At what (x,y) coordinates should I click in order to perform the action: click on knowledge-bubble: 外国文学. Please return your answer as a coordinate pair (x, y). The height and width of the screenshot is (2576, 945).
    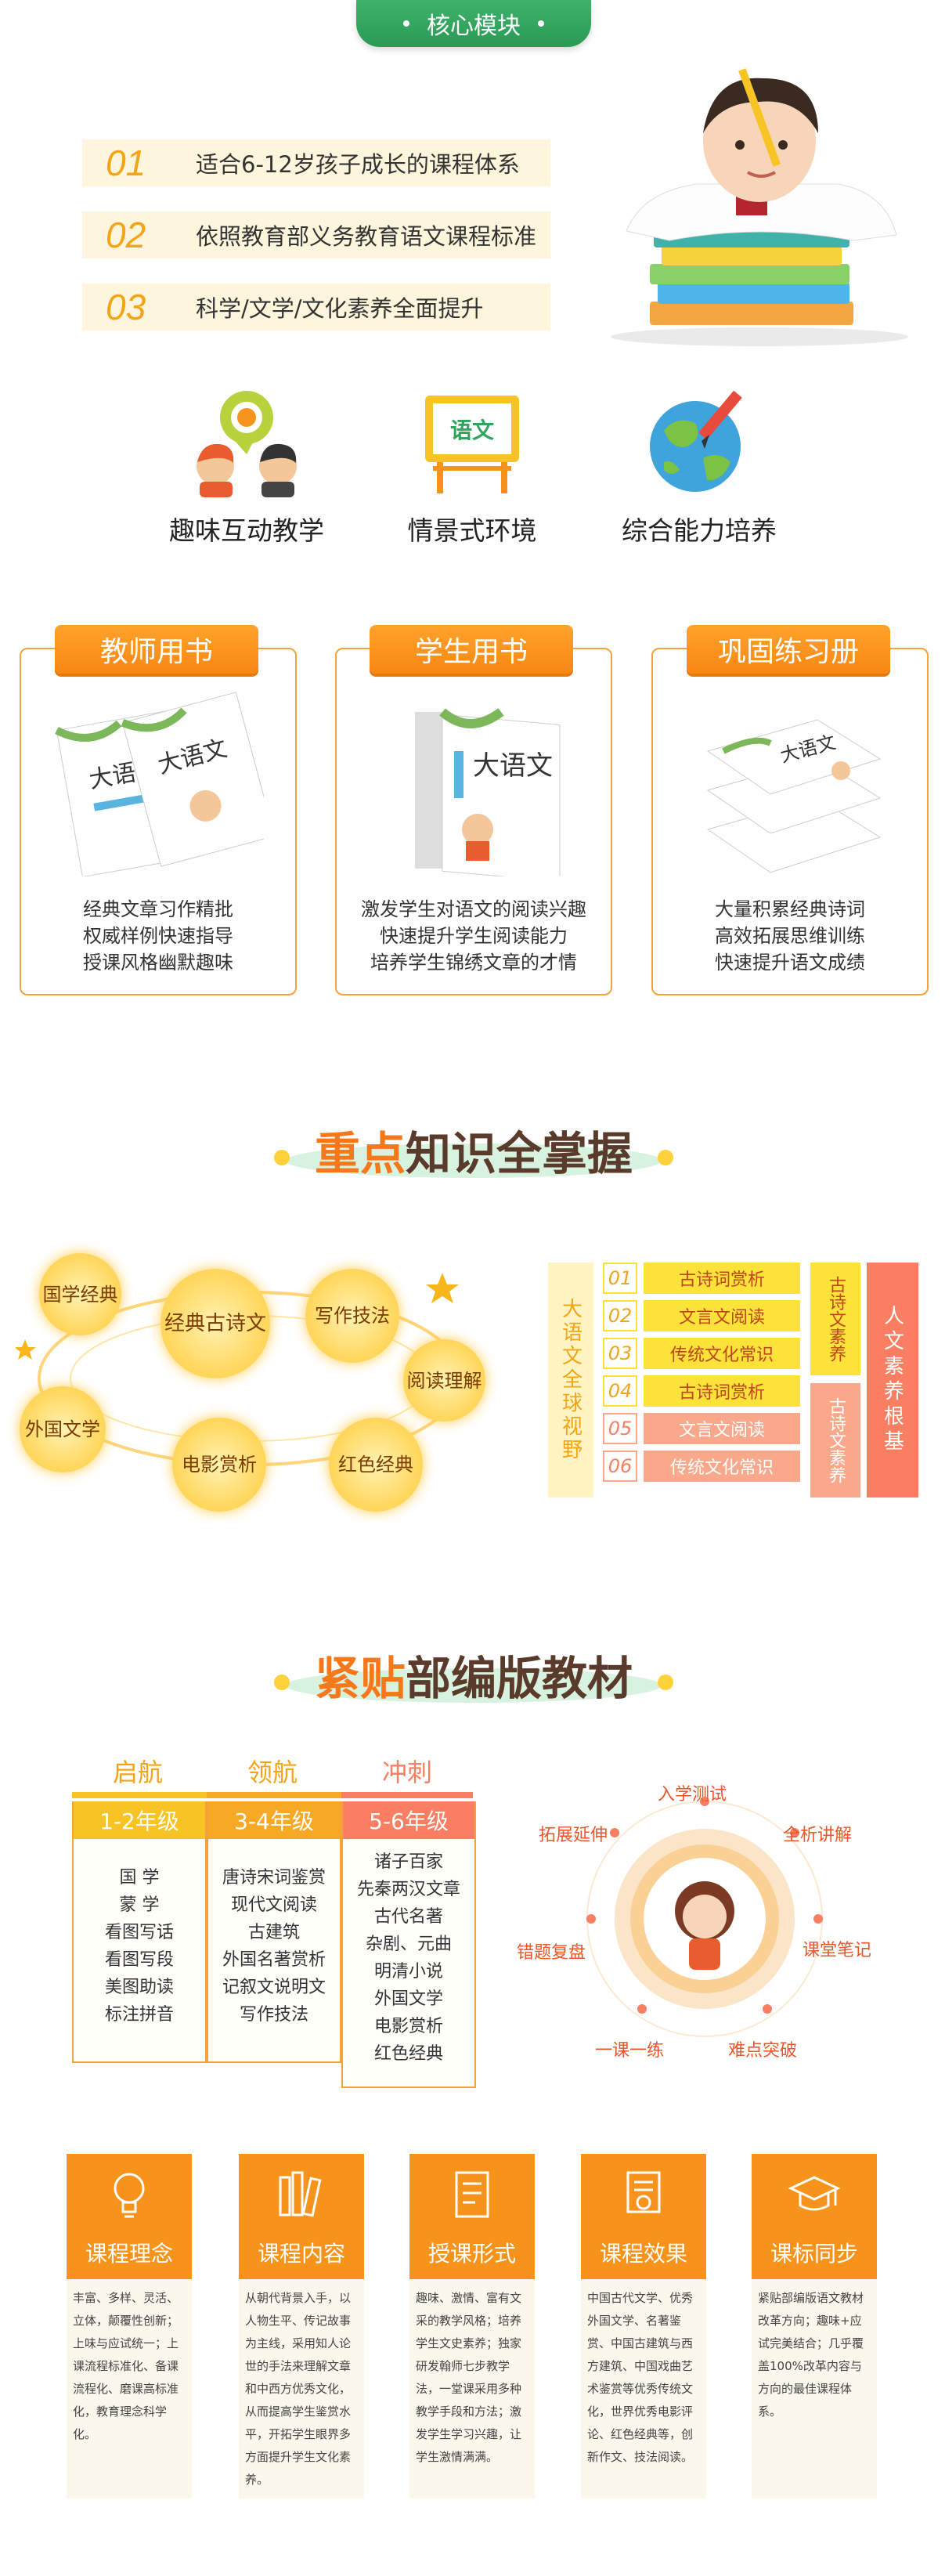
    Looking at the image, I should click on (63, 1429).